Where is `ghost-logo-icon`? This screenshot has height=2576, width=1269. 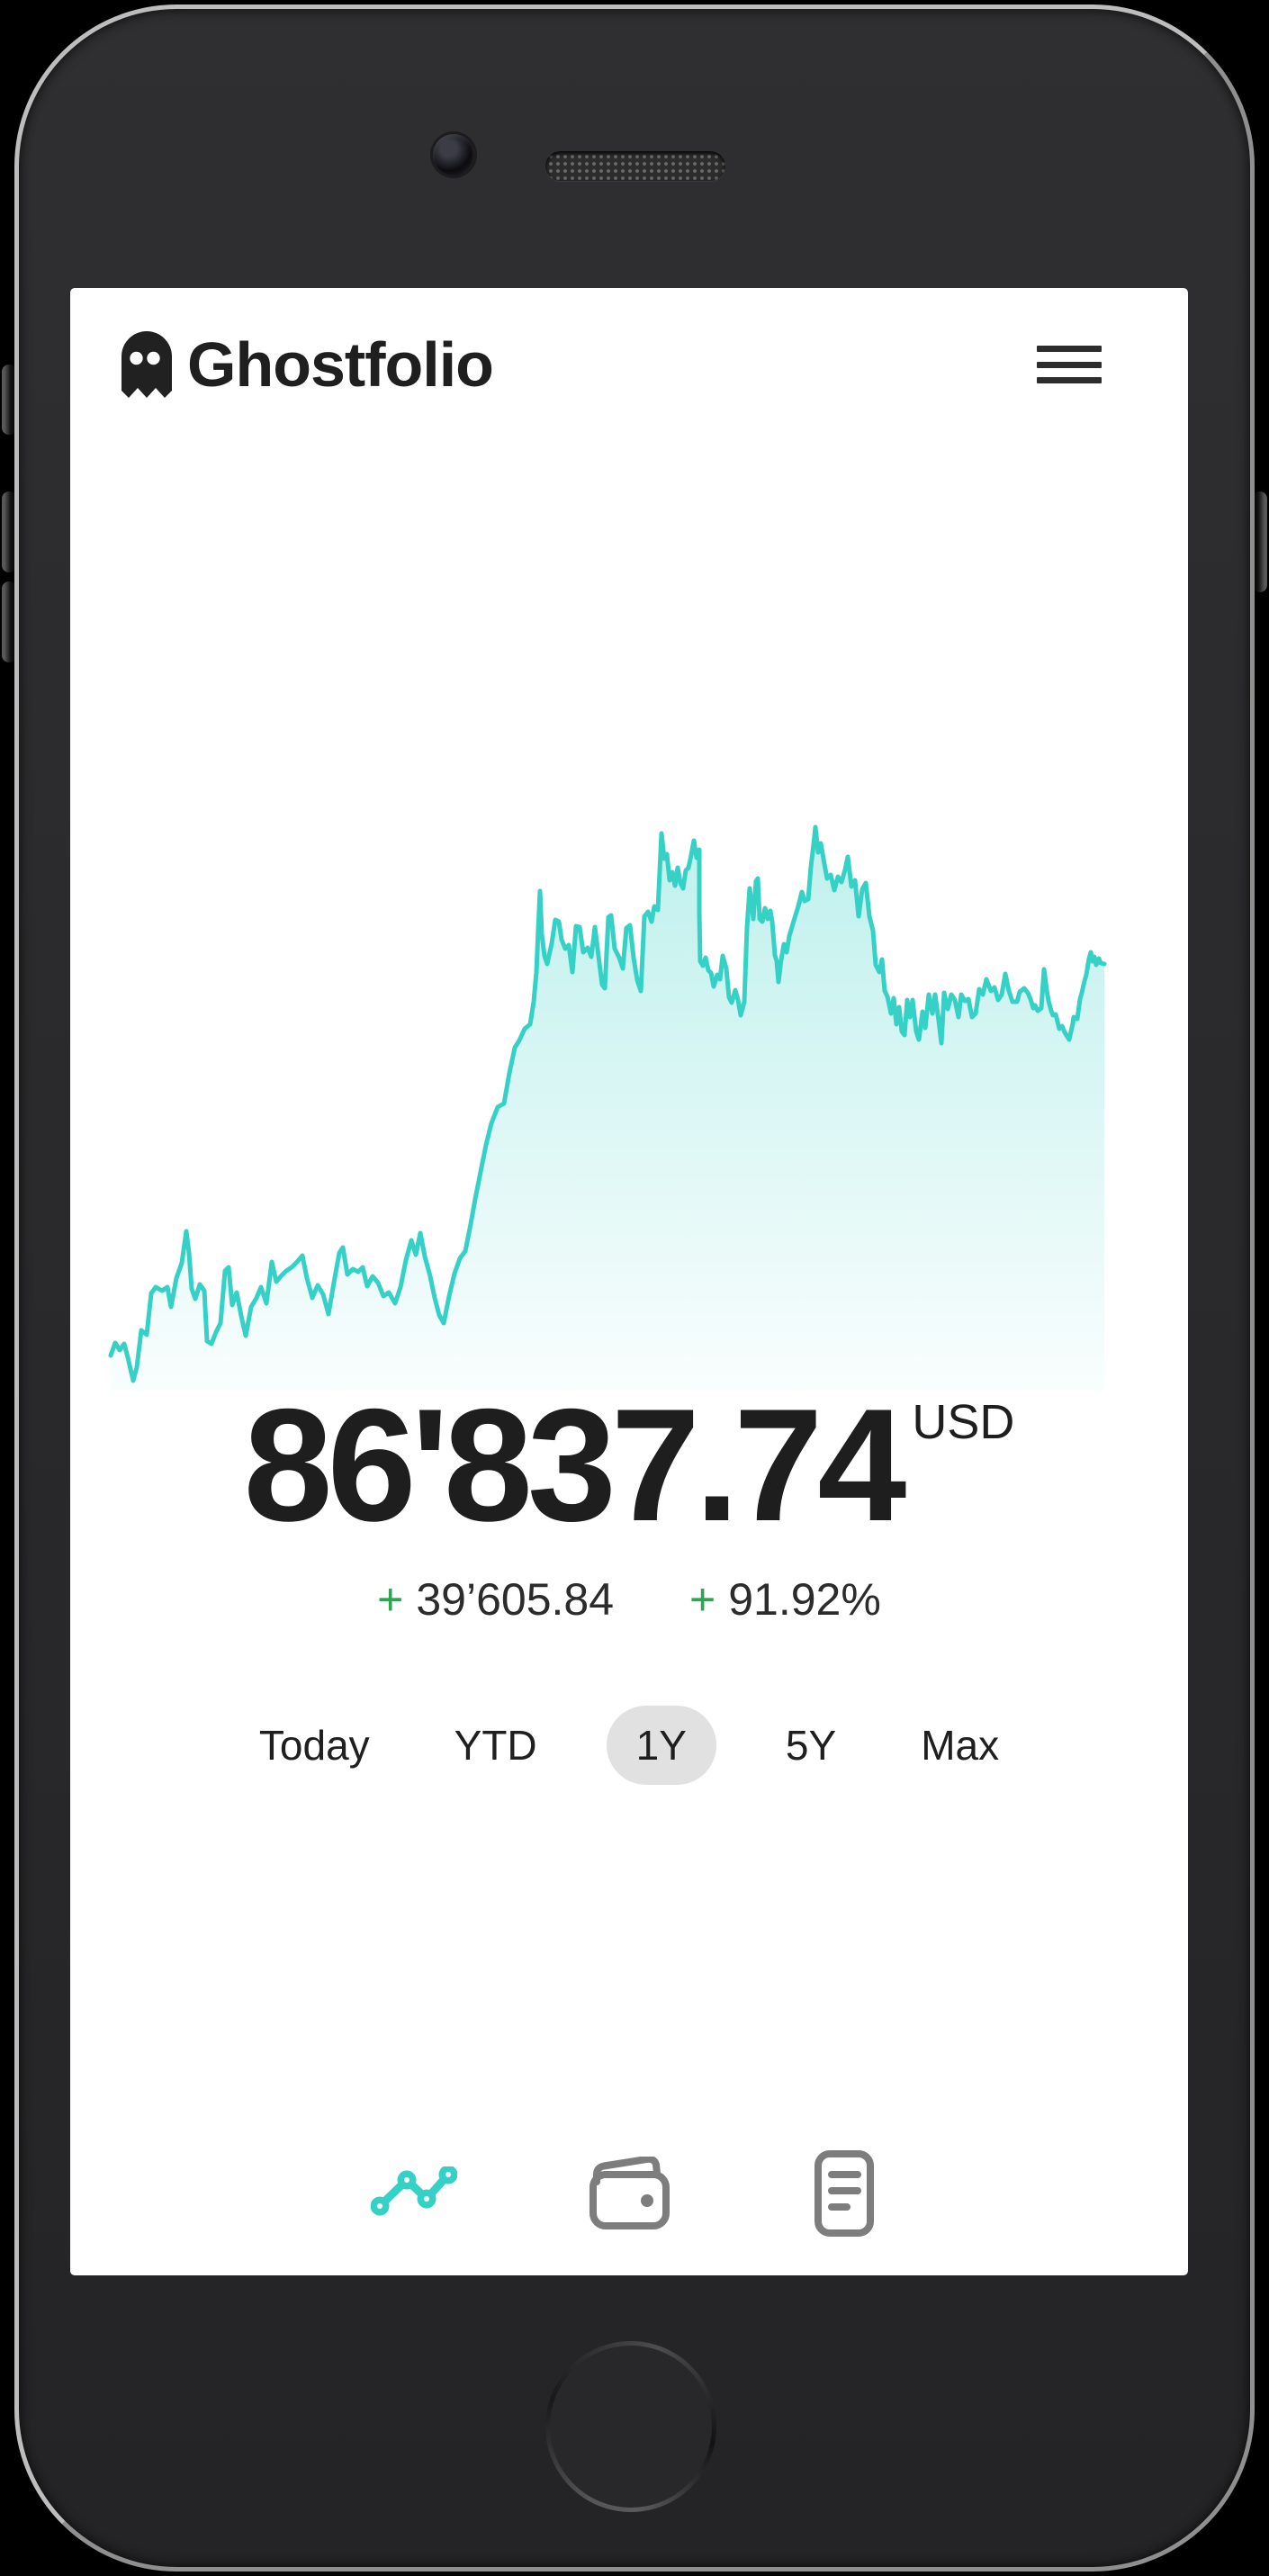 ghost-logo-icon is located at coordinates (147, 364).